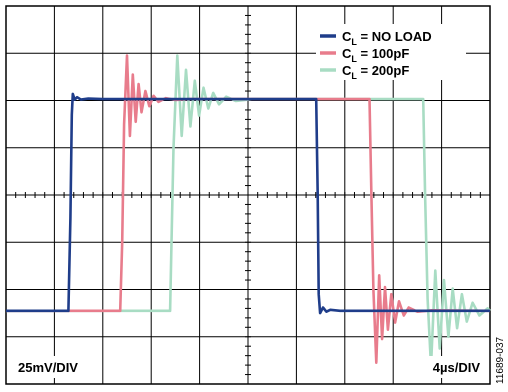 This screenshot has height=392, width=508. What do you see at coordinates (375, 55) in the screenshot?
I see `legend-entry-100pf: CL = 100pF` at bounding box center [375, 55].